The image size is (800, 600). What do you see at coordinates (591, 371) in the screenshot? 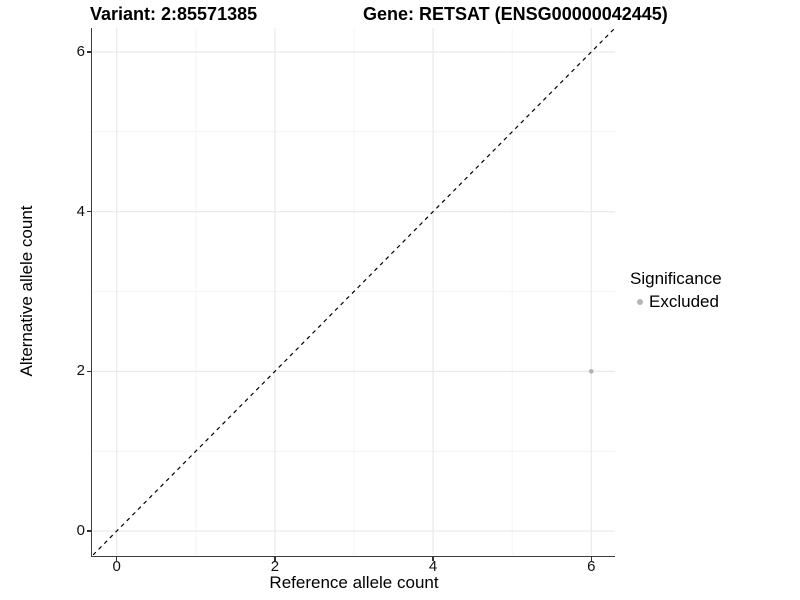
I see `data-point` at bounding box center [591, 371].